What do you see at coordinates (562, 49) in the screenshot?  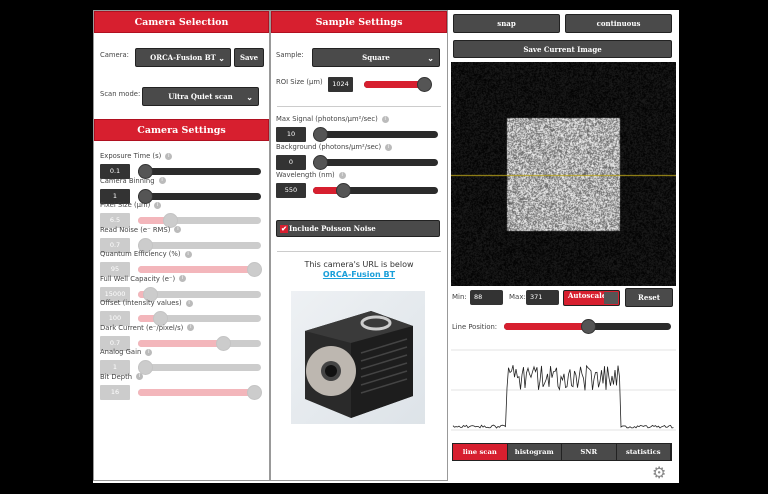 I see `save-current-image-button: Save Current Image` at bounding box center [562, 49].